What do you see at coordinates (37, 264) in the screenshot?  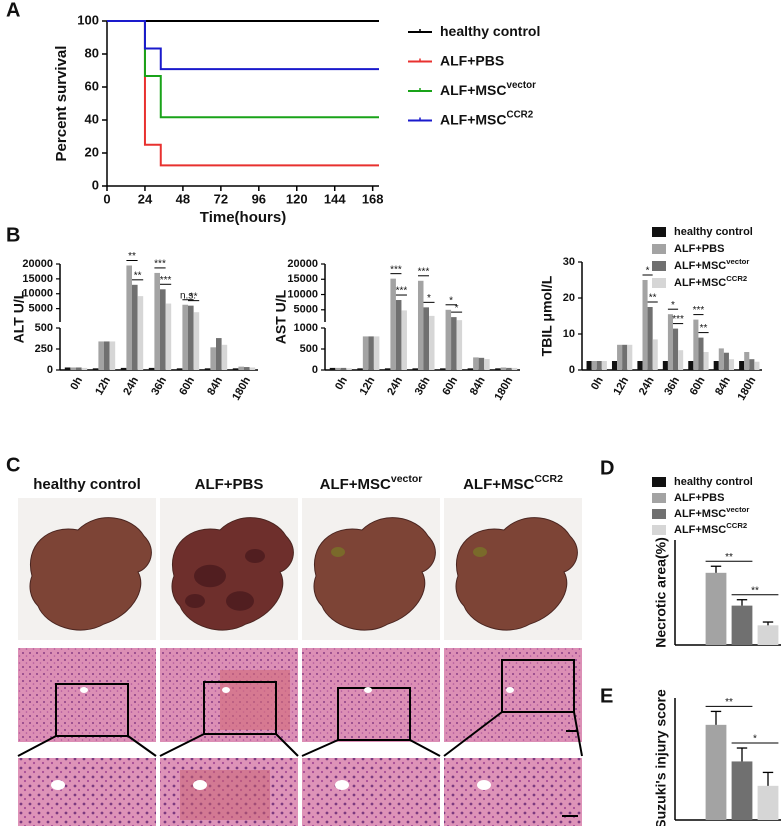 I see `y-tick-label: 20000` at bounding box center [37, 264].